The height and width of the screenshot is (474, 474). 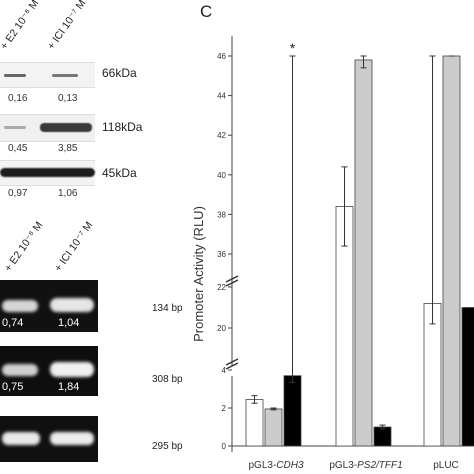 What do you see at coordinates (167, 308) in the screenshot?
I see `band-size-label: 134 bp` at bounding box center [167, 308].